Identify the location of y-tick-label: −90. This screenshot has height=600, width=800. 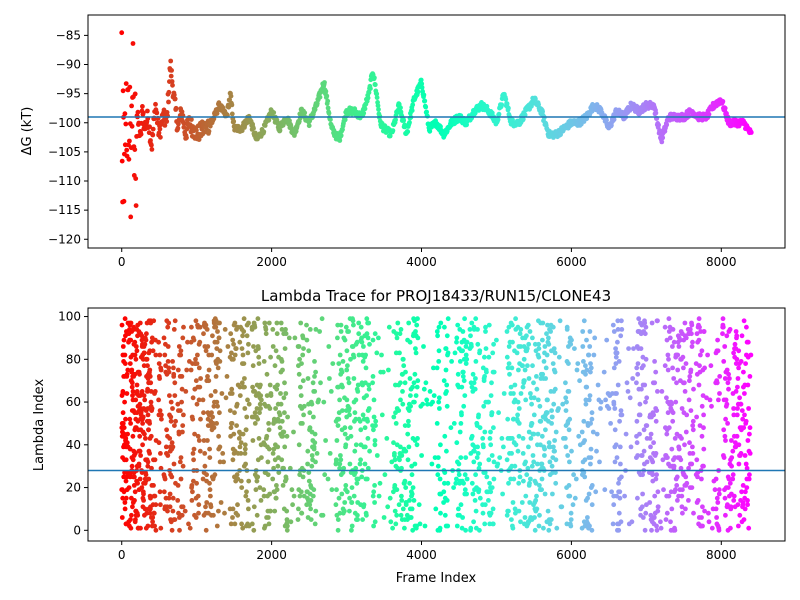
(68, 65).